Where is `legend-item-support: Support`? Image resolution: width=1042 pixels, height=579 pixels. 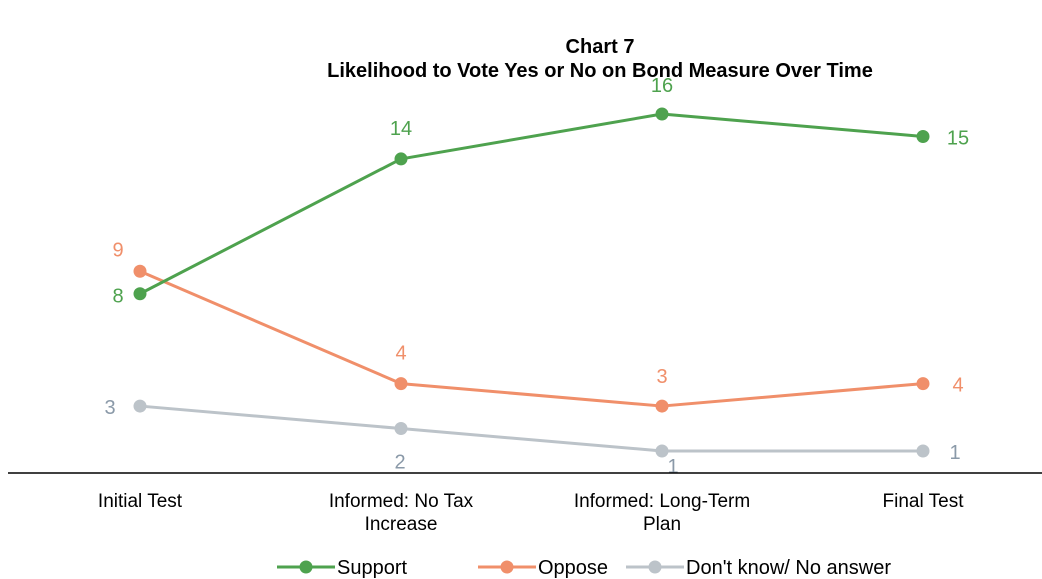
legend-item-support: Support is located at coordinates (342, 568).